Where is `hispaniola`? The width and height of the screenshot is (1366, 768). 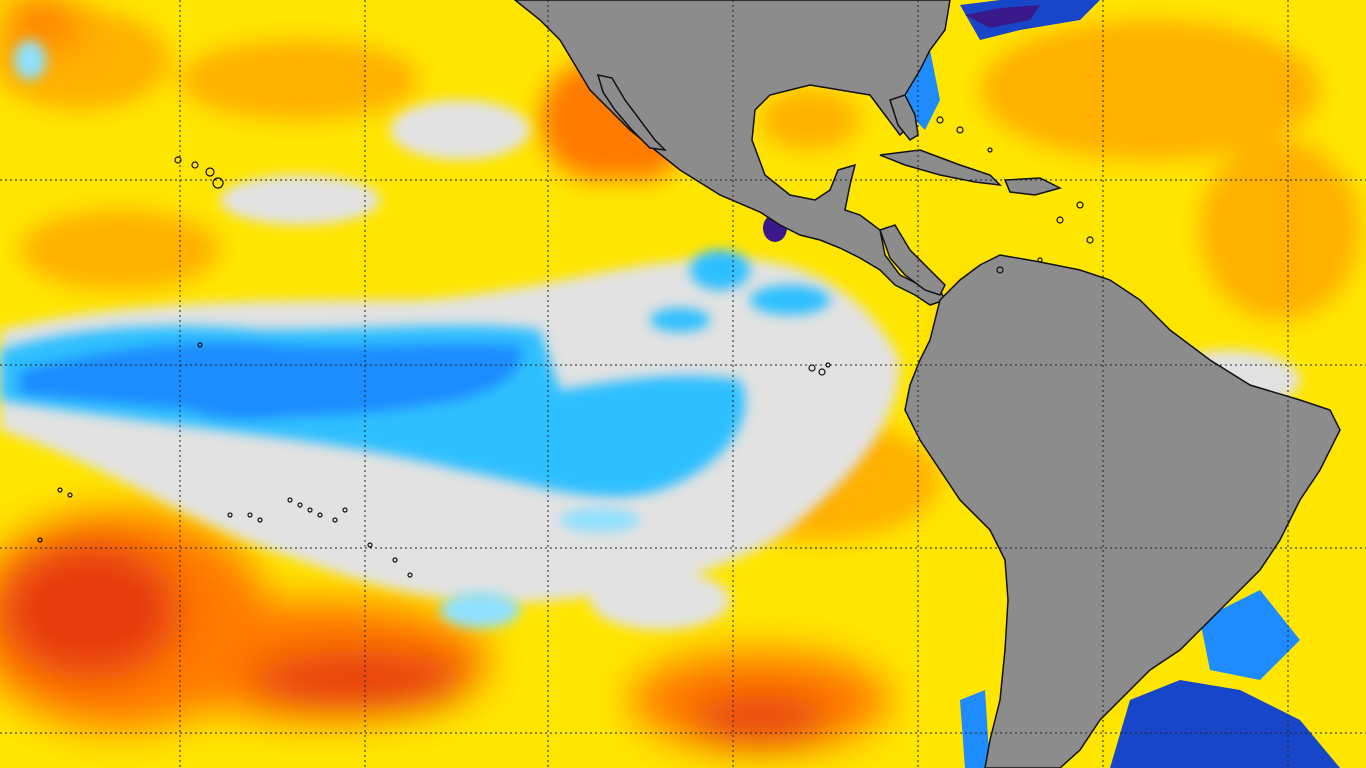
hispaniola is located at coordinates (1033, 186).